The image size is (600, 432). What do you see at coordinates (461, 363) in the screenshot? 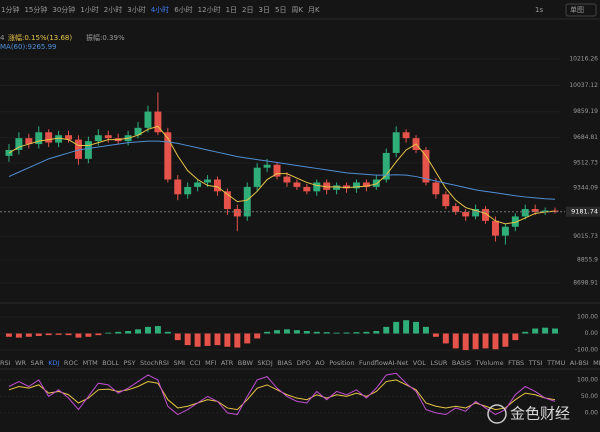
I see `indicator-tab: BASIS` at bounding box center [461, 363].